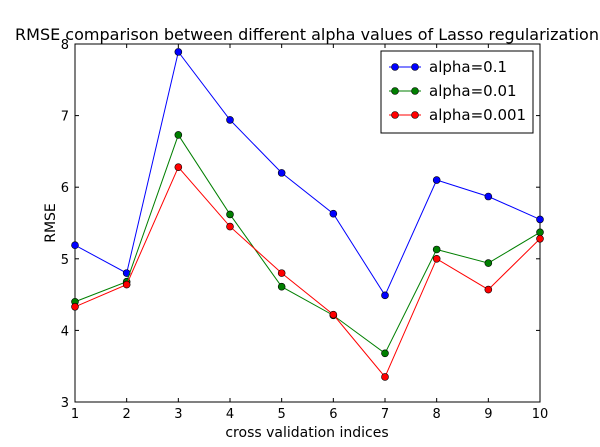 The height and width of the screenshot is (447, 600). I want to click on legend-label: alpha=0.01, so click(473, 91).